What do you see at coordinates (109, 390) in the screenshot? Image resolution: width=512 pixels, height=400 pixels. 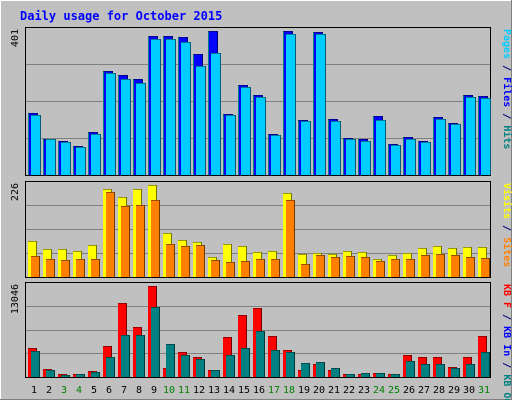 I see `x-tick-label: 6` at bounding box center [109, 390].